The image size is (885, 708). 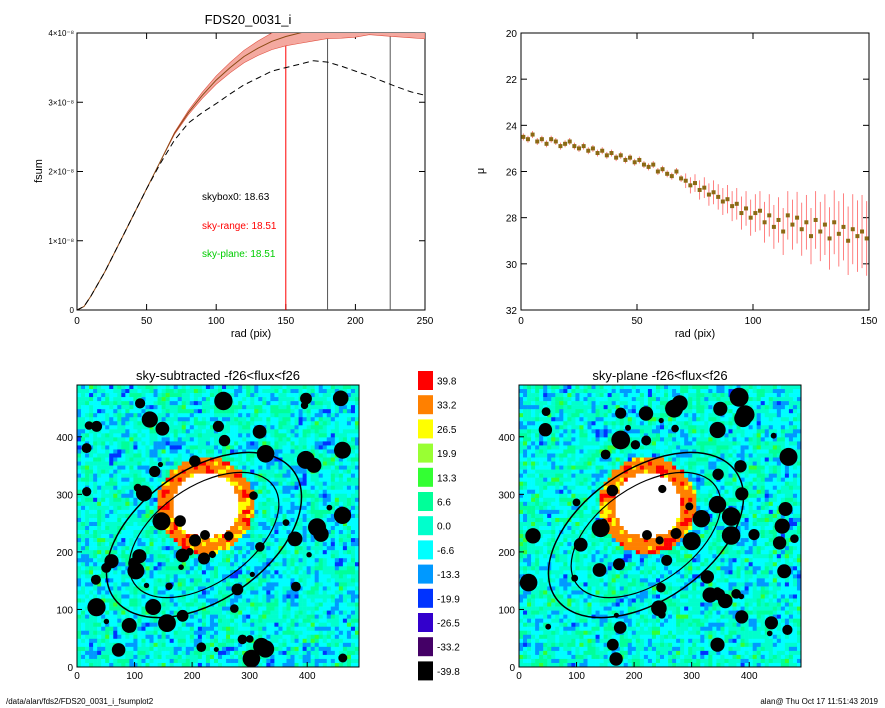 What do you see at coordinates (72, 310) in the screenshot?
I see `y-tick-label: 0` at bounding box center [72, 310].